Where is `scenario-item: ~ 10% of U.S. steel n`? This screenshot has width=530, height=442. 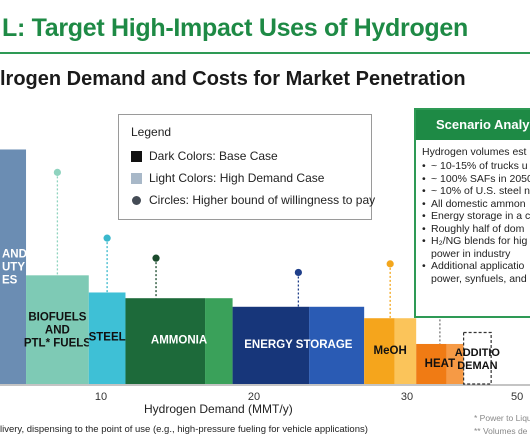 scenario-item: ~ 10% of U.S. steel n is located at coordinates (476, 191).